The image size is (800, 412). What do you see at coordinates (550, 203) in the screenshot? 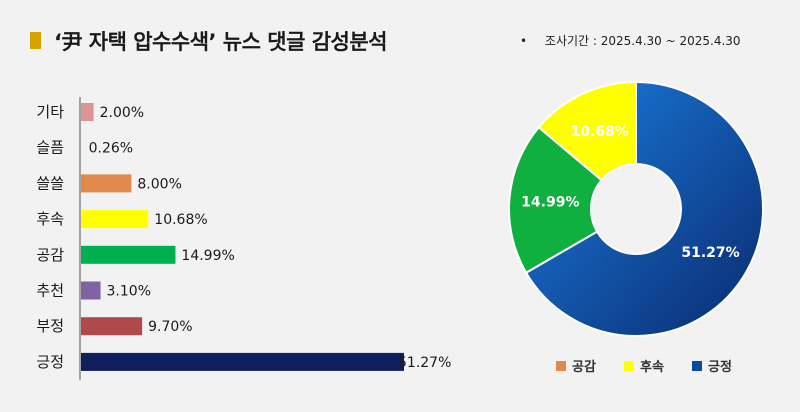
I see `donut-slice-label: 14.99%` at bounding box center [550, 203].